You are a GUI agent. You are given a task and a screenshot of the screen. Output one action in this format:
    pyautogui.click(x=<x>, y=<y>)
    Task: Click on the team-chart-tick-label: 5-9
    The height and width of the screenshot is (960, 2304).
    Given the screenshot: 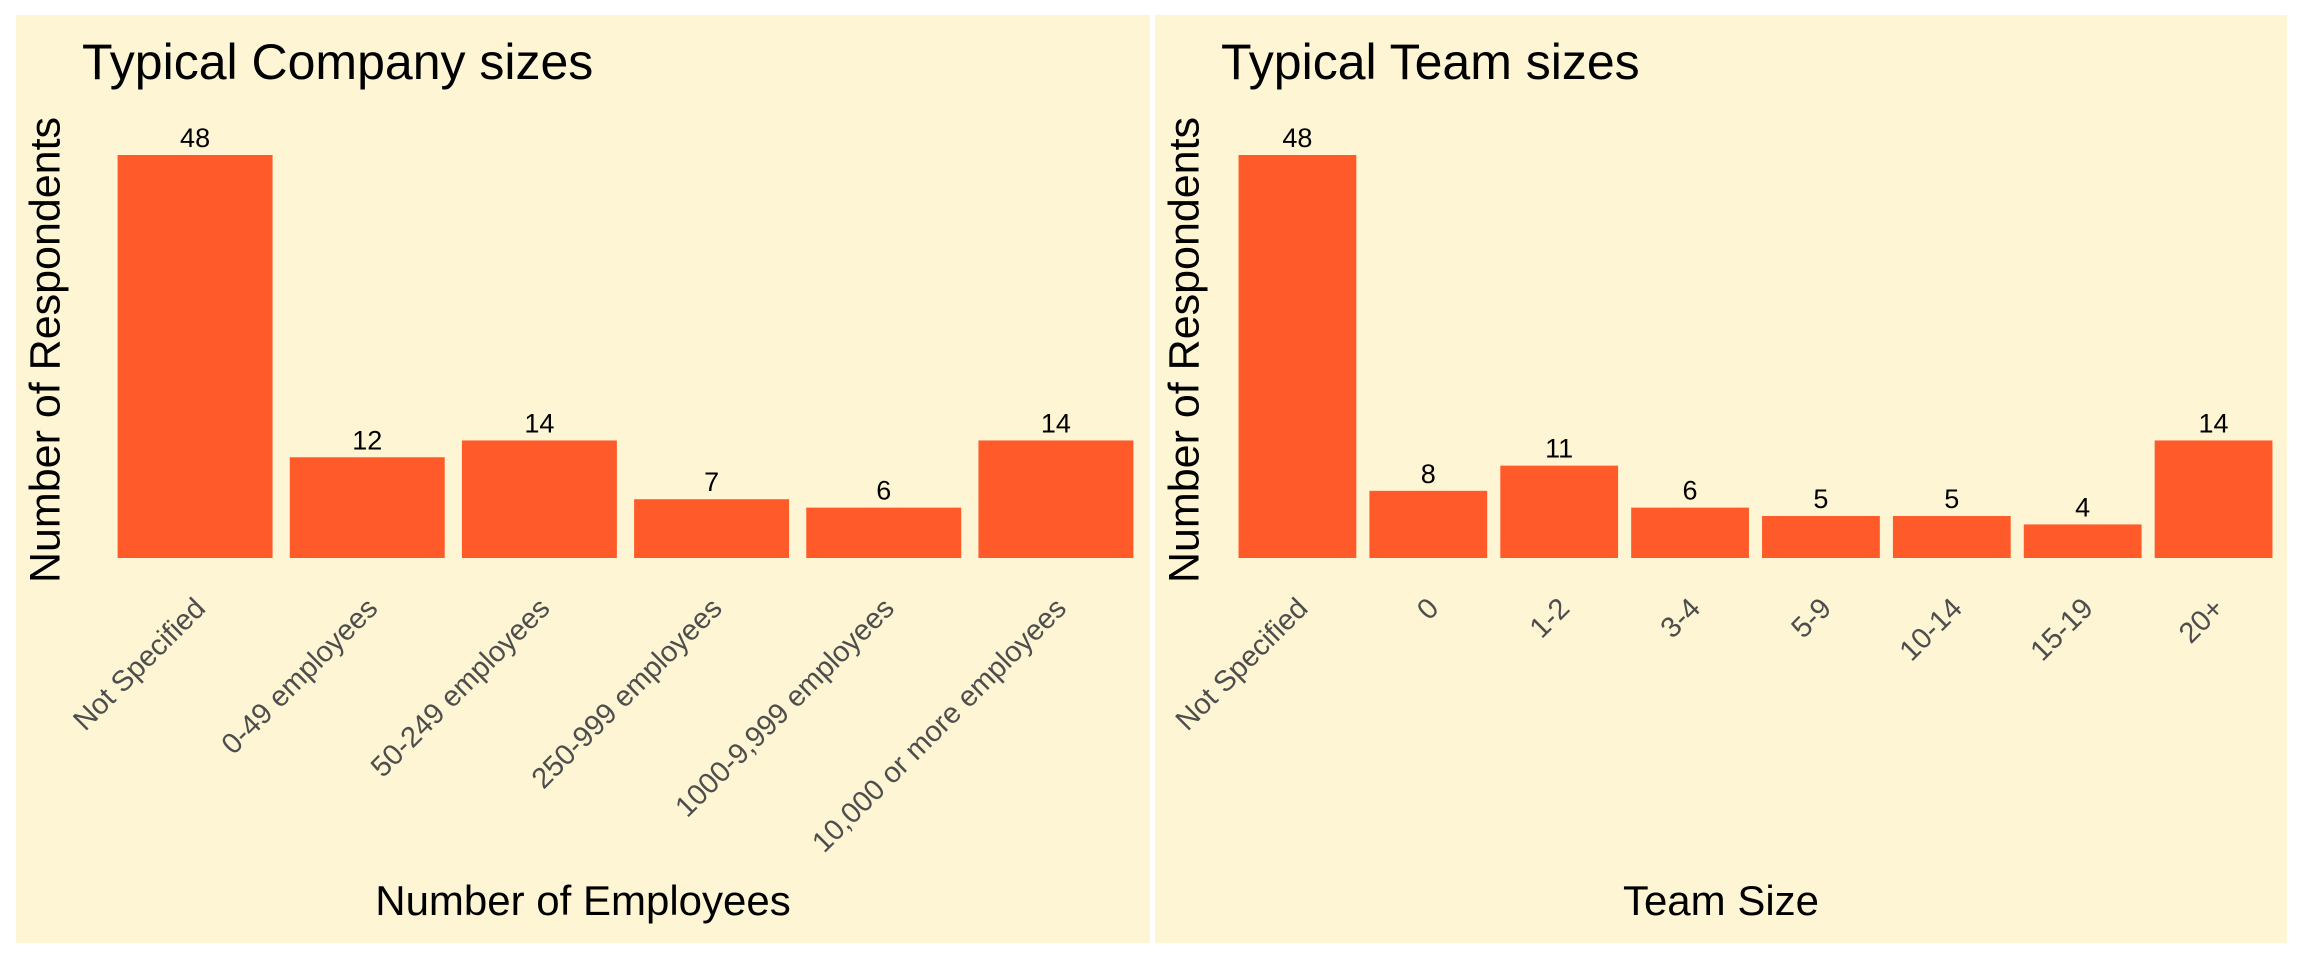 What is the action you would take?
    pyautogui.click(x=1812, y=618)
    